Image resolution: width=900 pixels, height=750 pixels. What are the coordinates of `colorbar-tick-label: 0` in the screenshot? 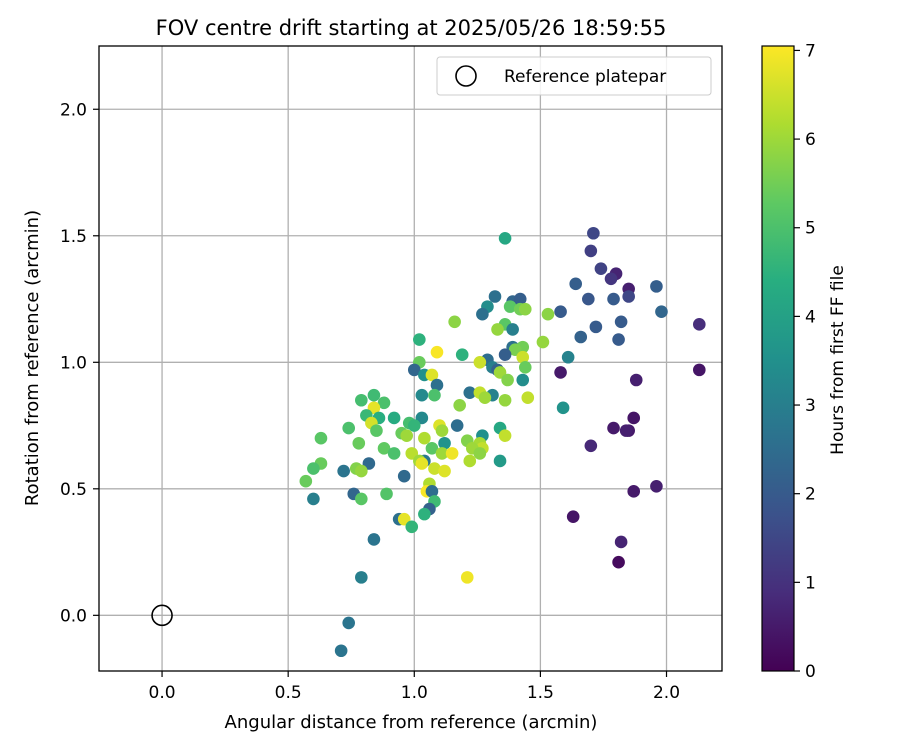 It's located at (810, 672).